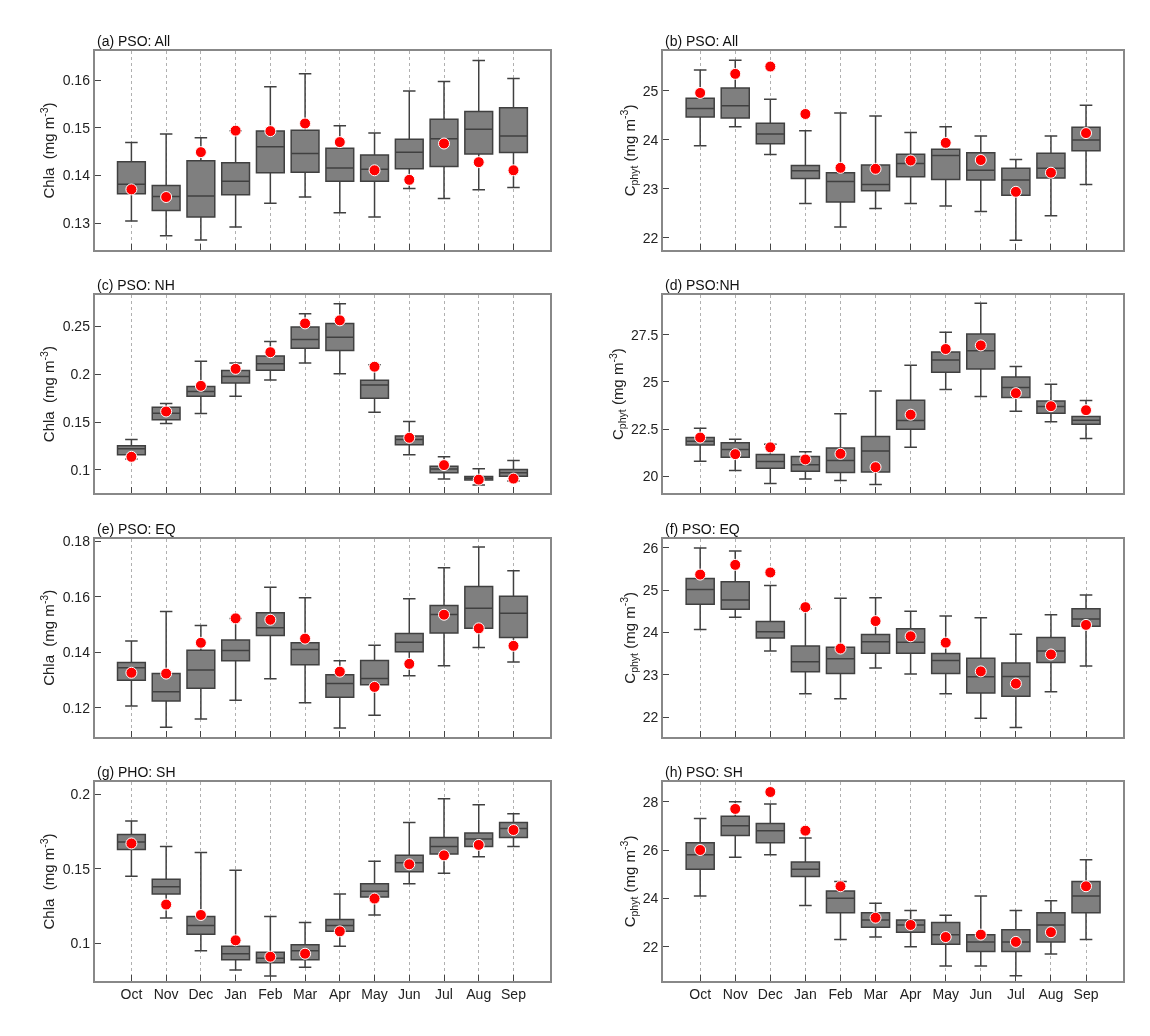  Describe the element at coordinates (136, 772) in the screenshot. I see `chart-title: (g) PHO: SH` at that location.